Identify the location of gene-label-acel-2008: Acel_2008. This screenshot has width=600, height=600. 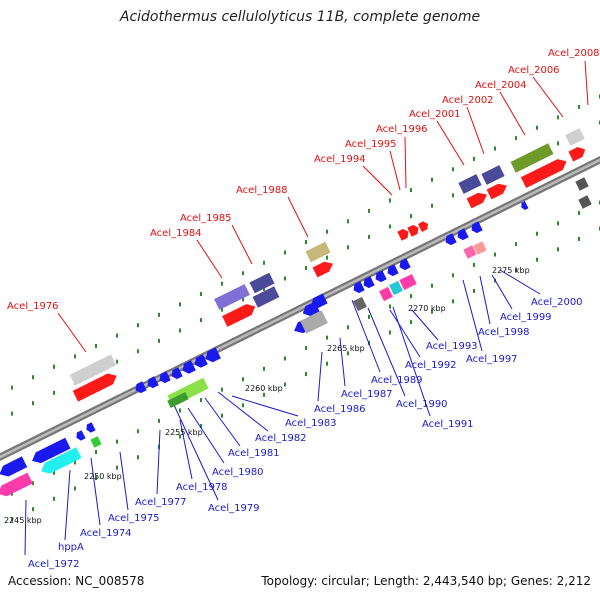
(574, 53).